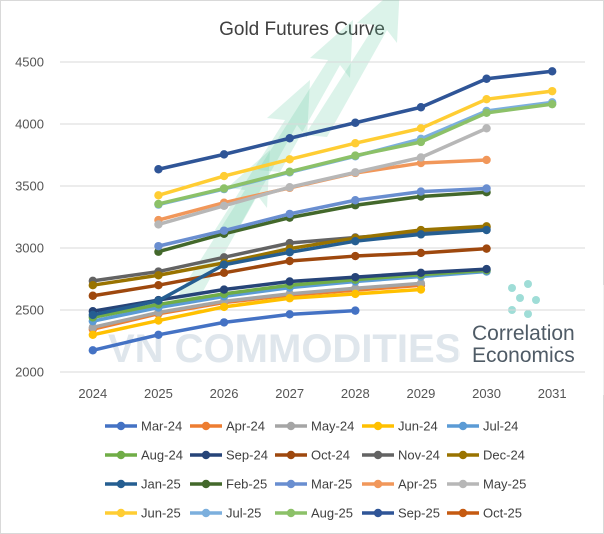 This screenshot has width=604, height=534. Describe the element at coordinates (421, 289) in the screenshot. I see `point-jun-24-2029` at that location.